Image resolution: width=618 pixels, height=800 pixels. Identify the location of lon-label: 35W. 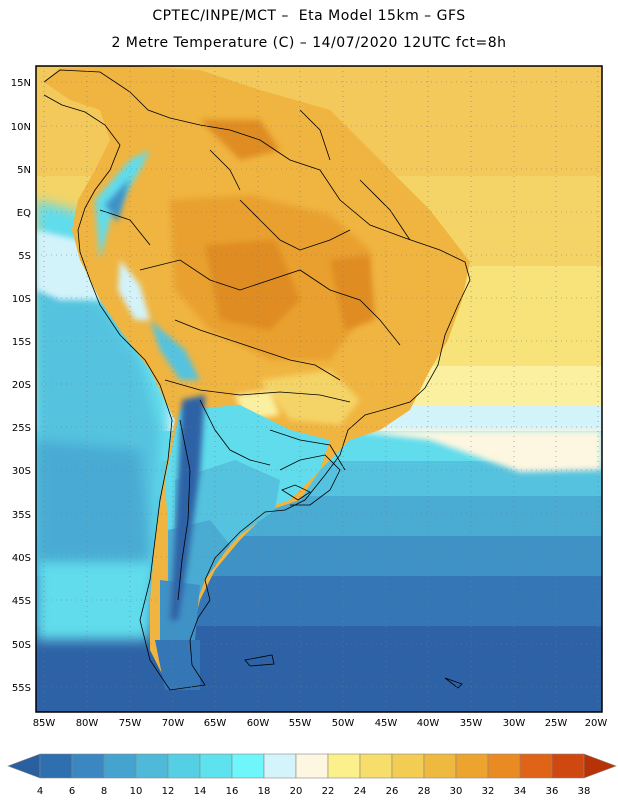
(471, 723).